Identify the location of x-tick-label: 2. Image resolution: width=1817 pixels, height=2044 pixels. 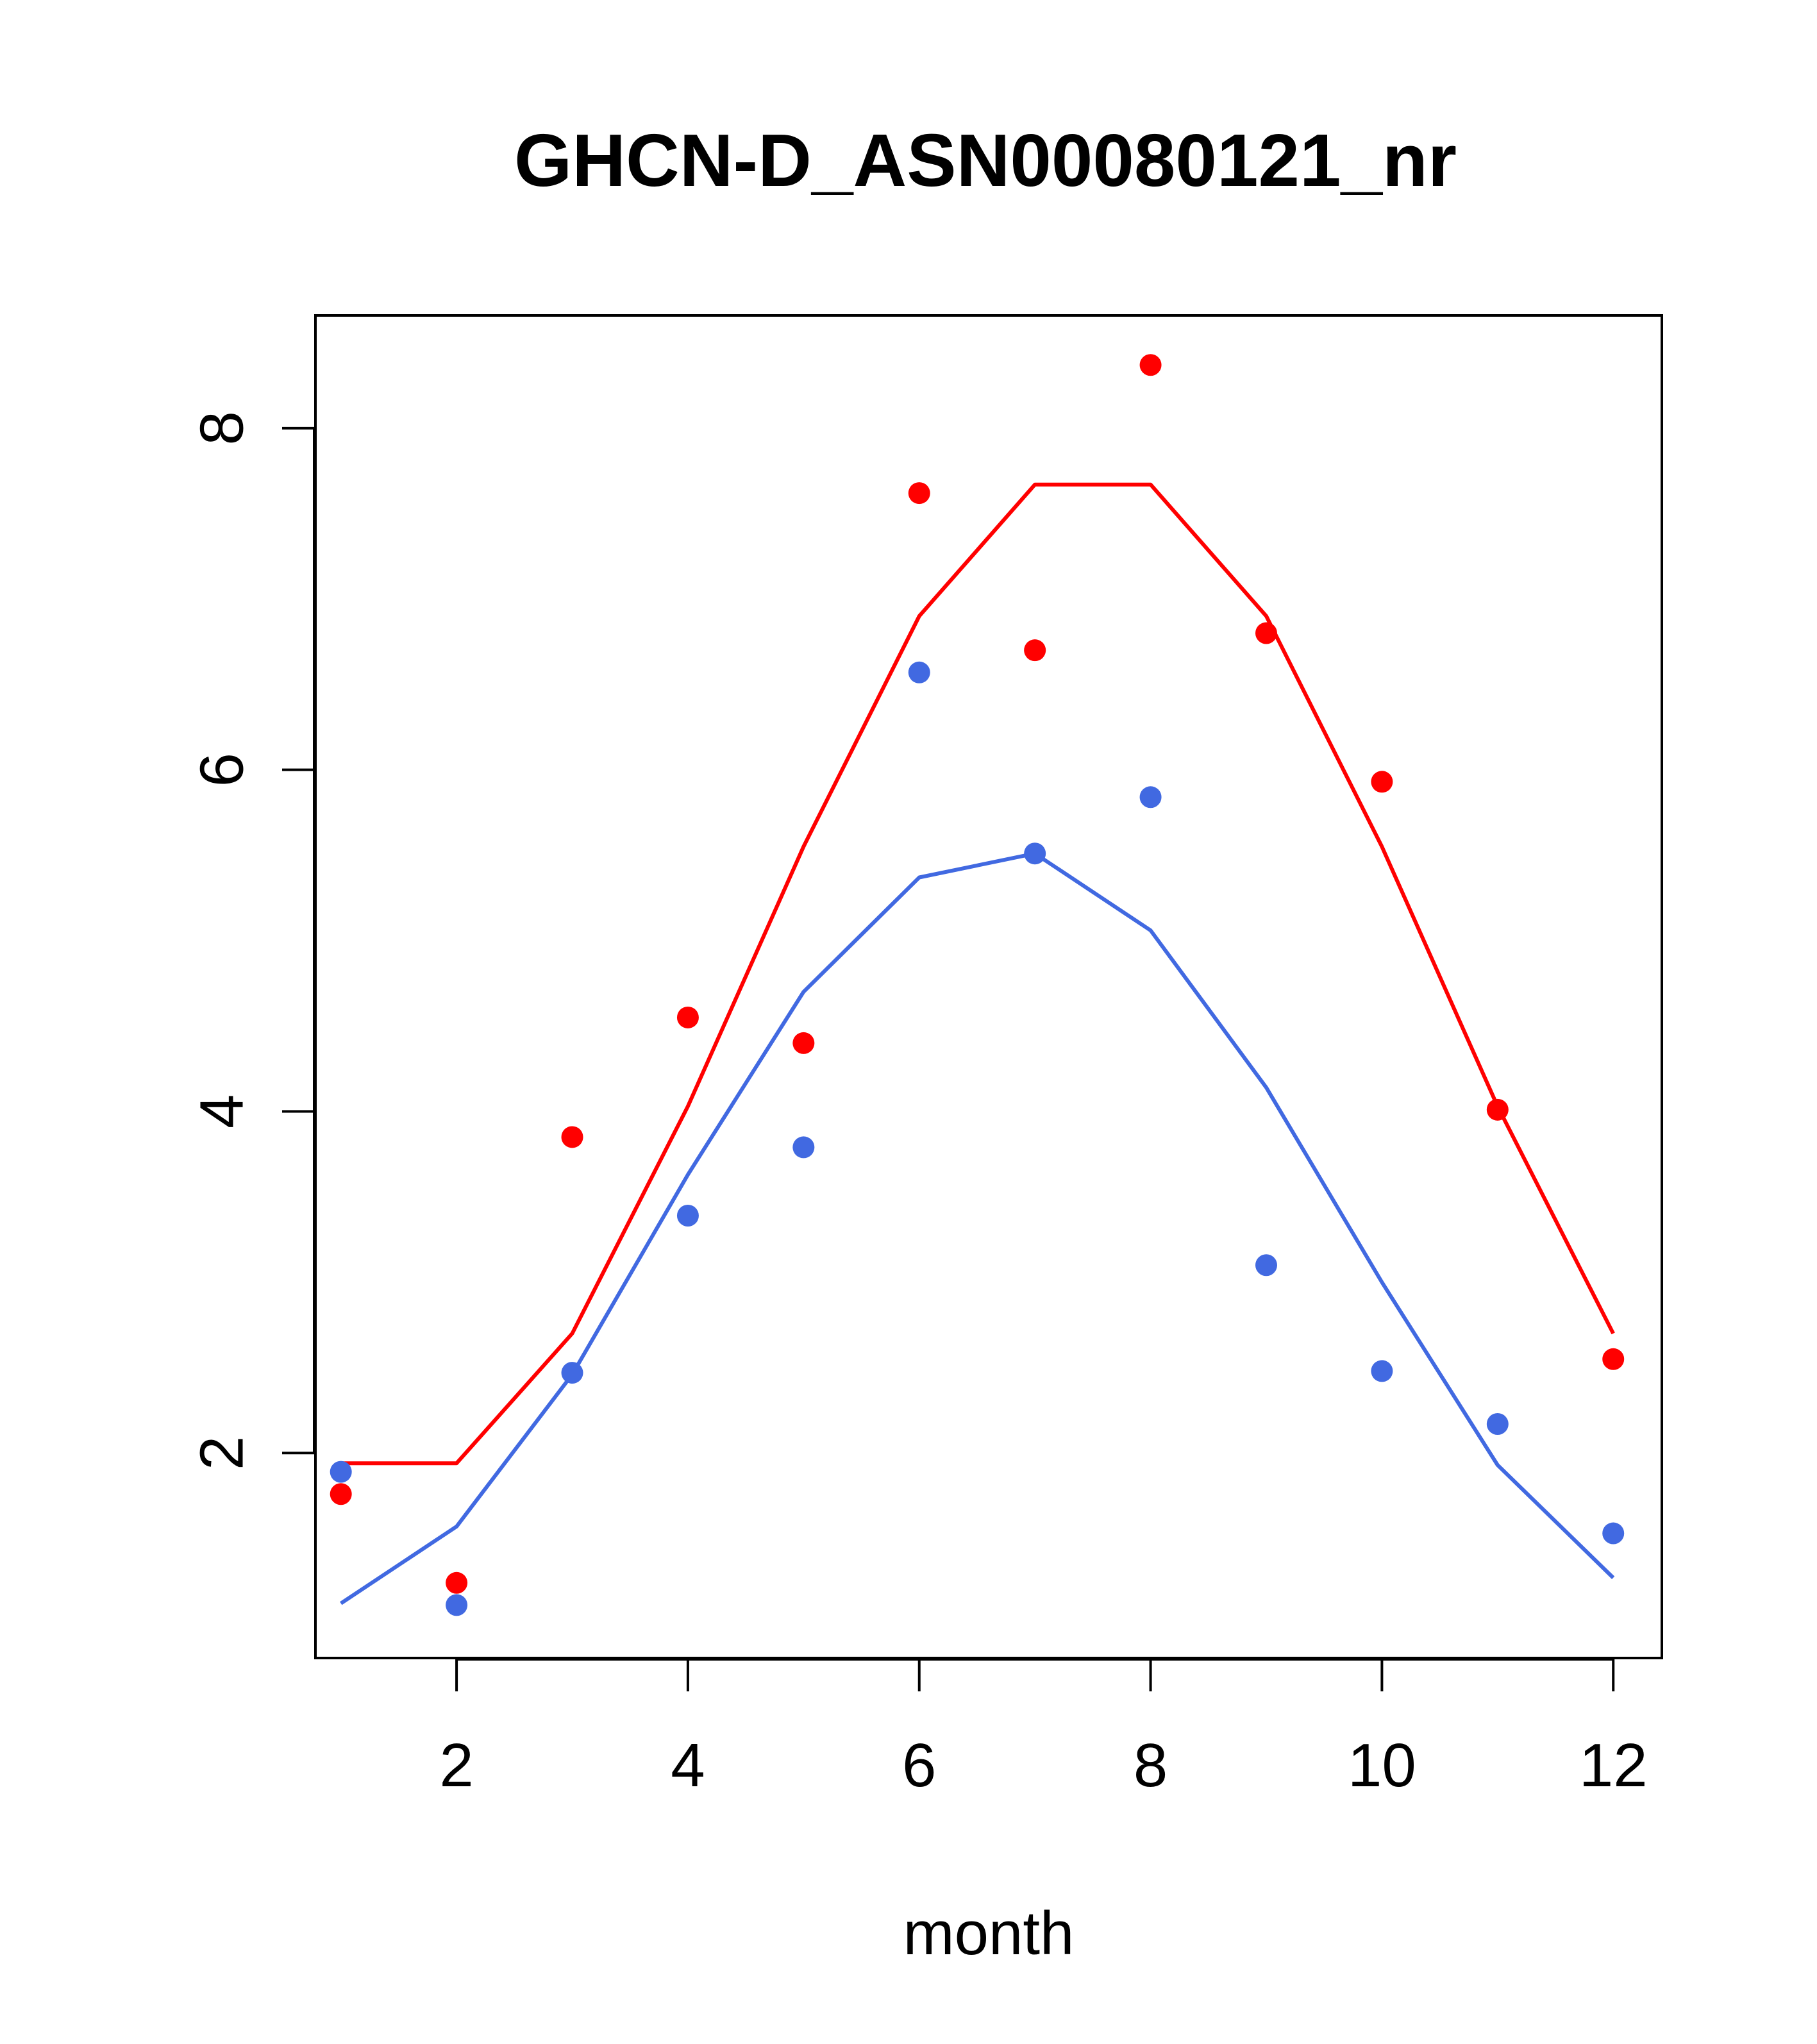
(456, 1765).